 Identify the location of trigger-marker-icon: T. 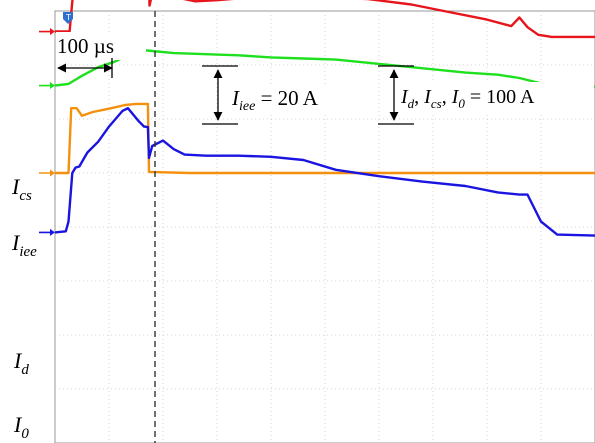
(68, 18).